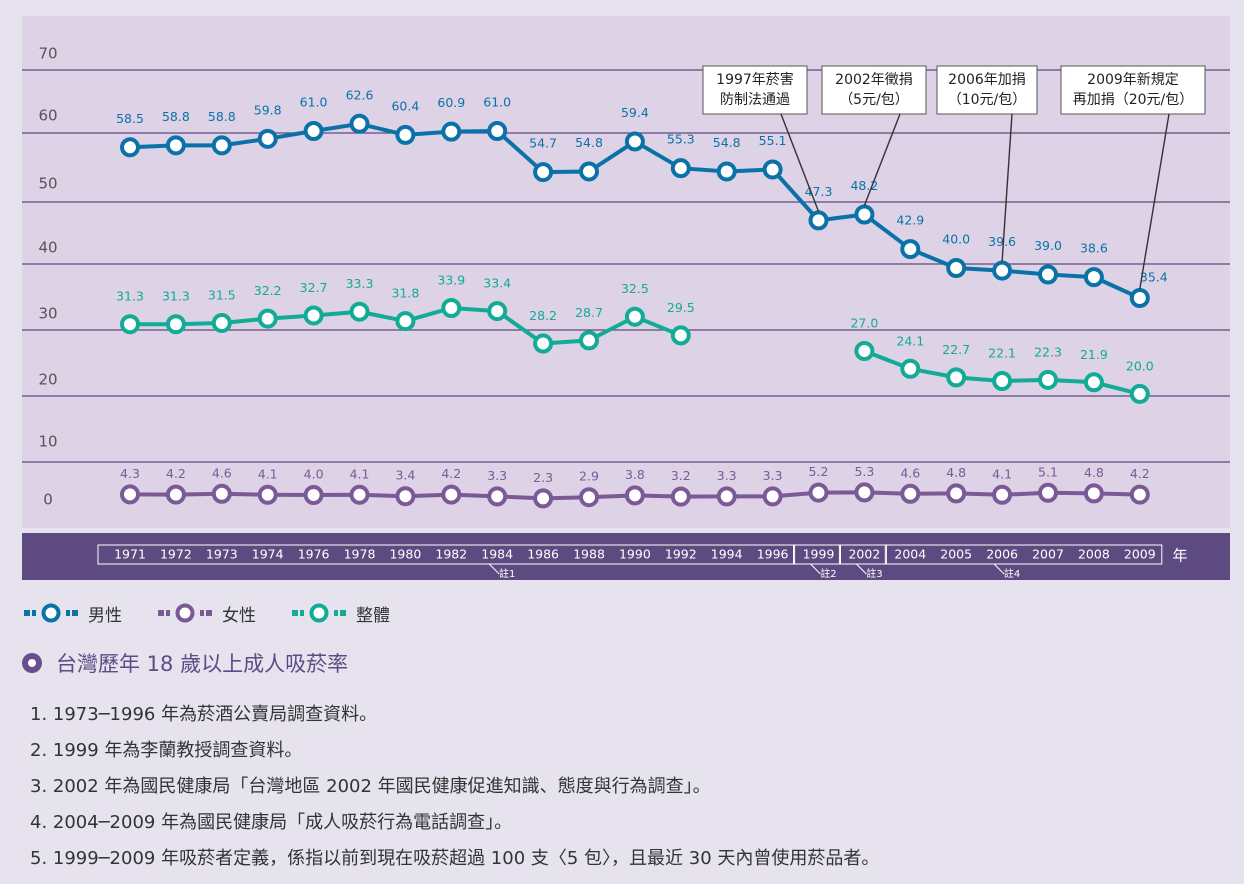 The width and height of the screenshot is (1244, 884). Describe the element at coordinates (1048, 471) in the screenshot. I see `data-label: 5.1` at that location.